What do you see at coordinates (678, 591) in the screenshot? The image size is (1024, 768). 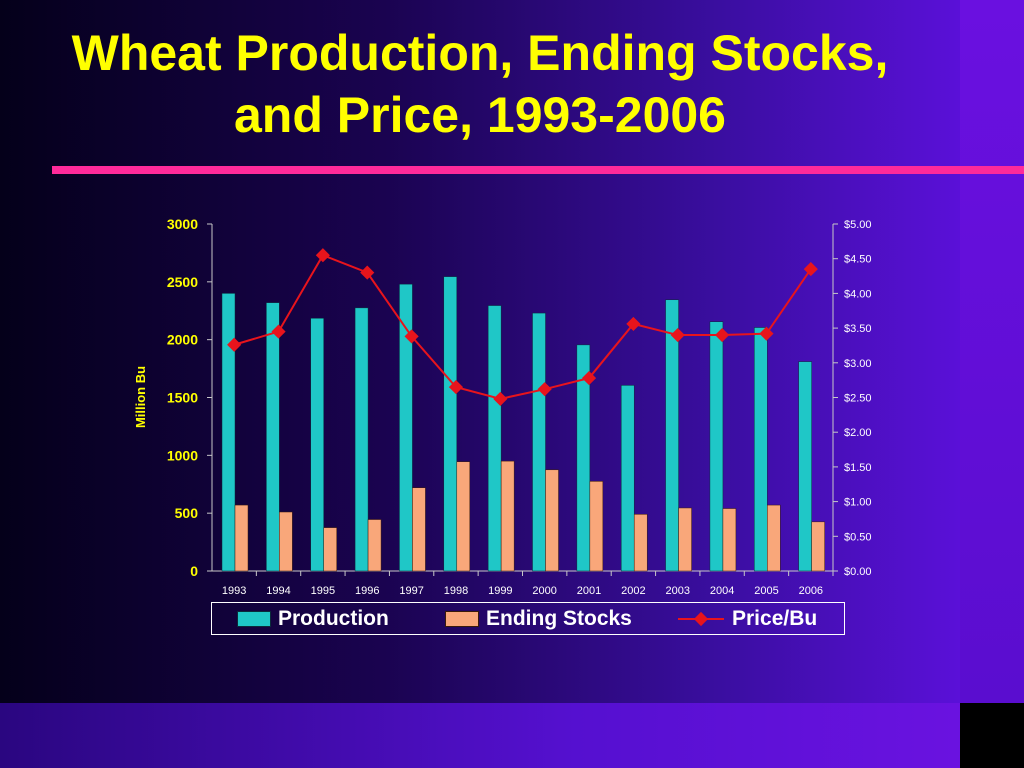 I see `x-tick-label: 2003` at bounding box center [678, 591].